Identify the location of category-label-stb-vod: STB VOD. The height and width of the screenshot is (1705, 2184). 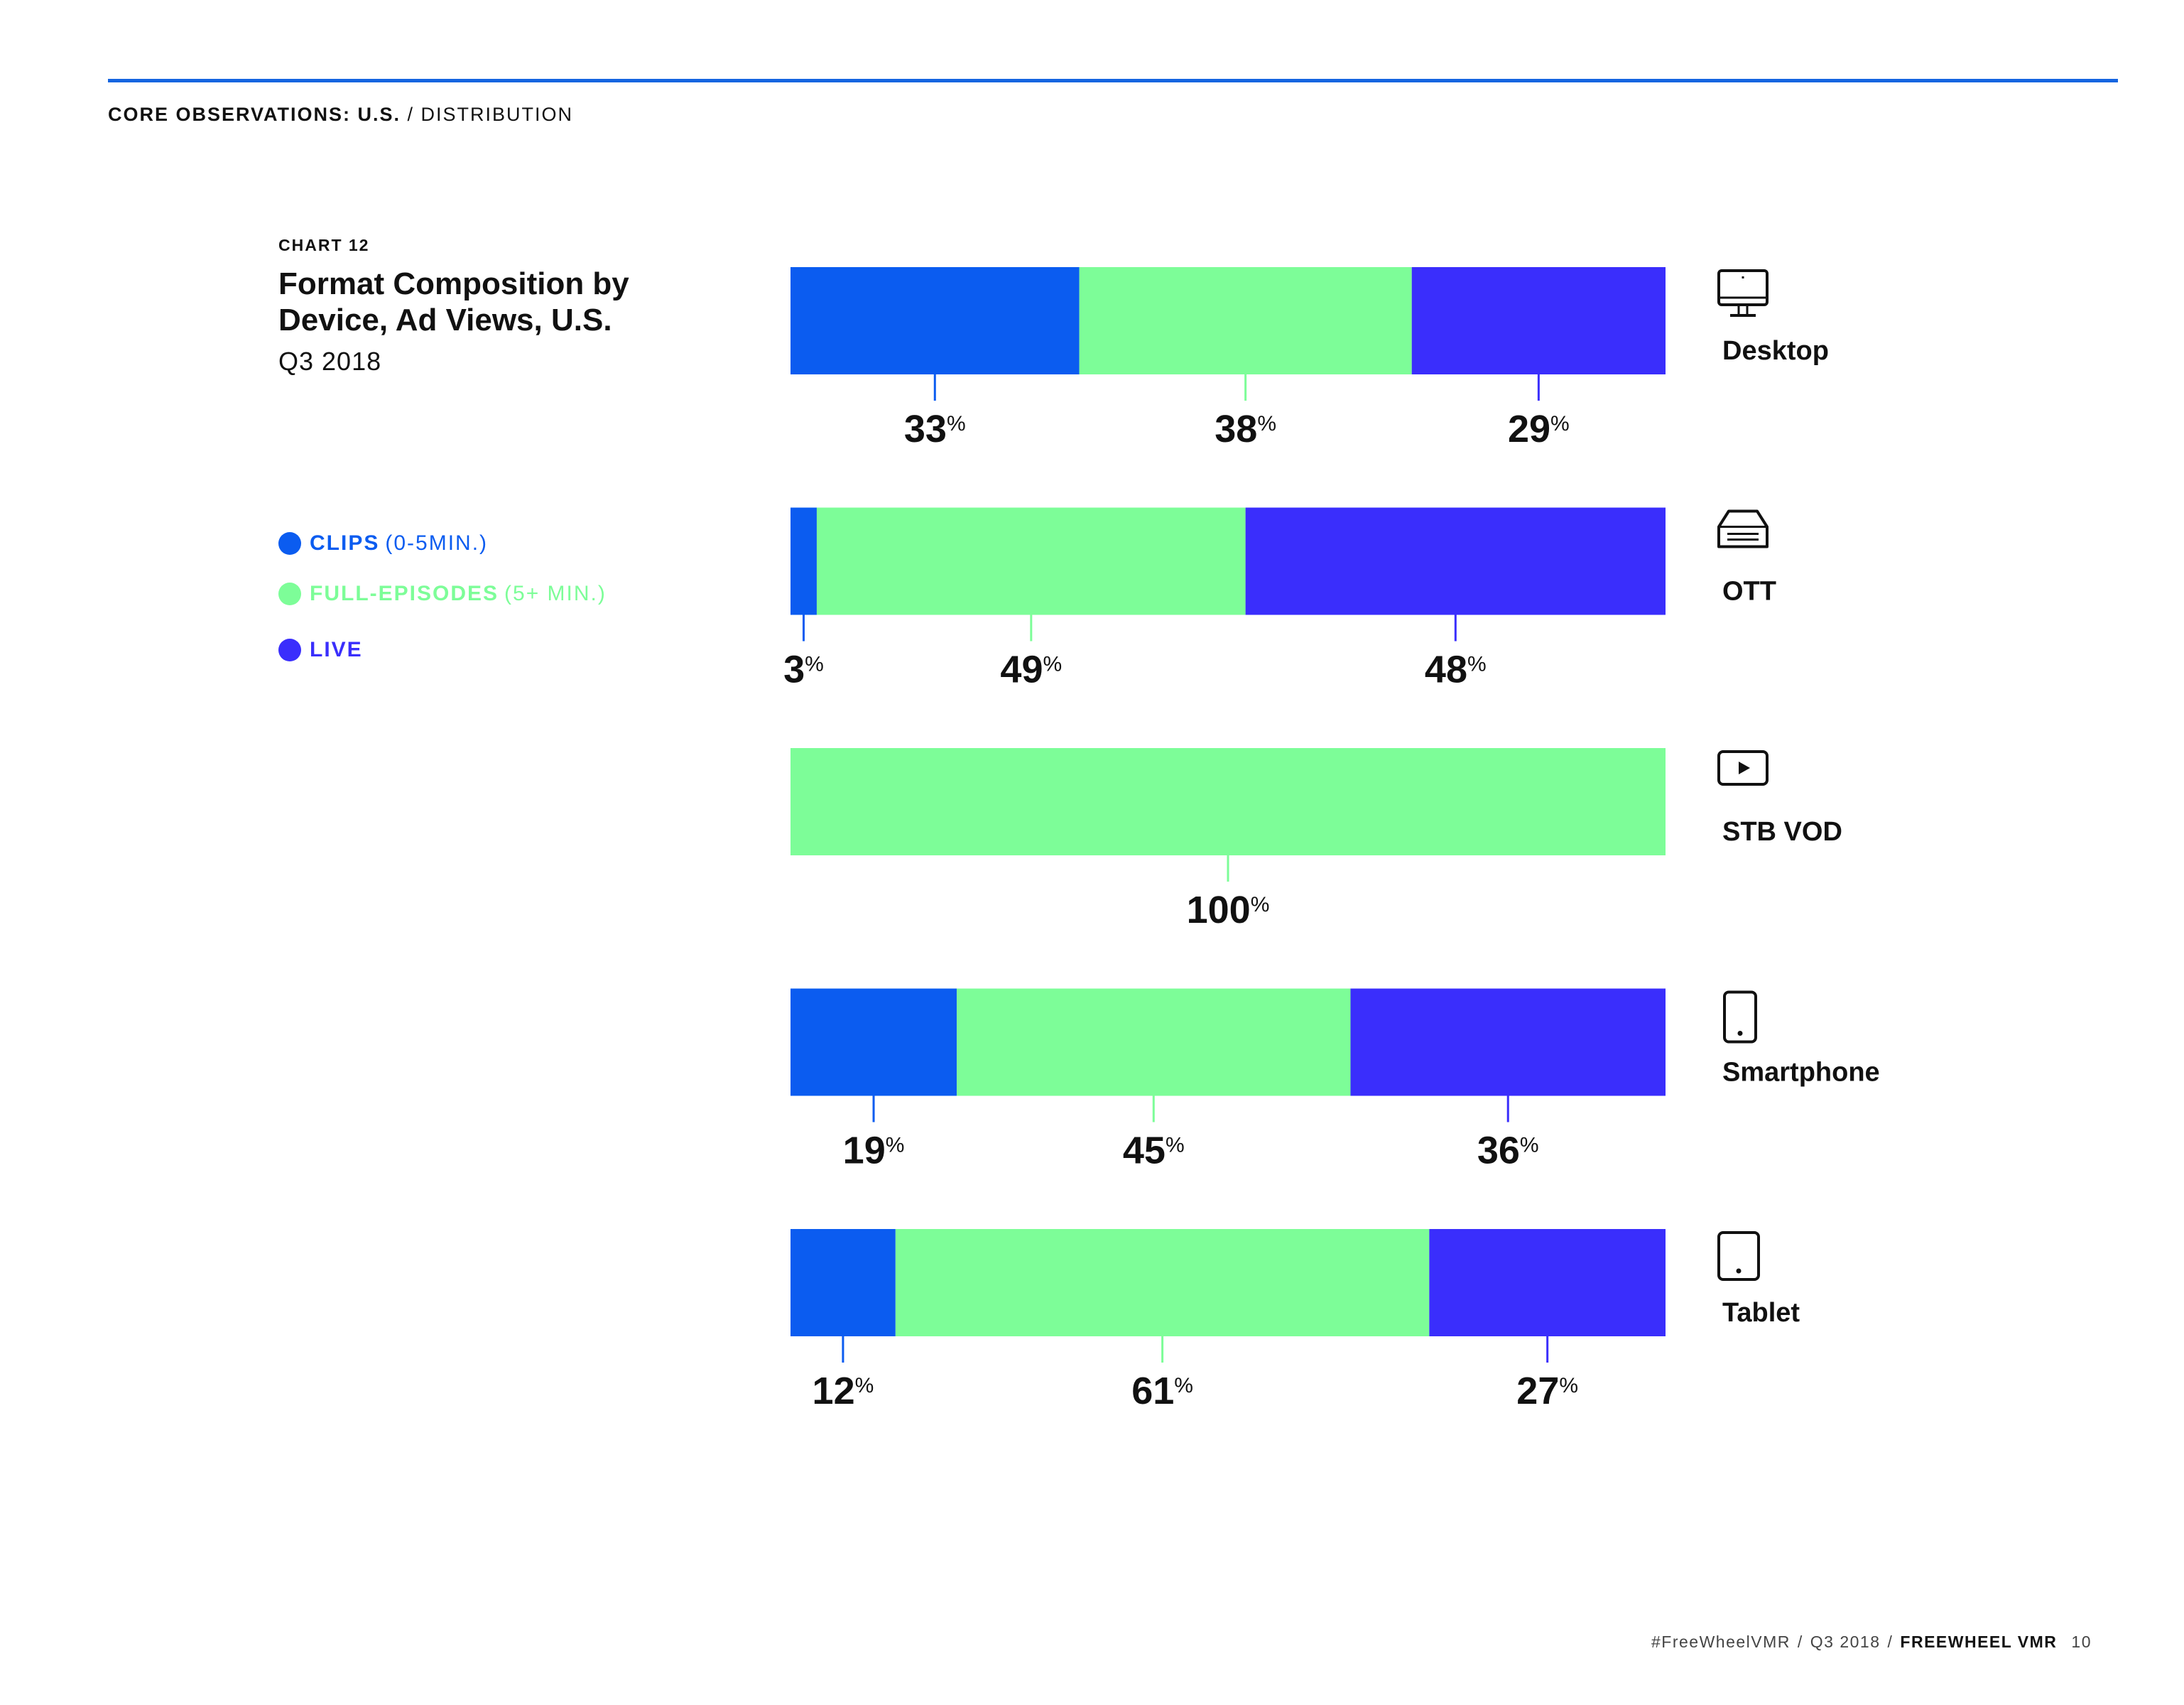
(1782, 832).